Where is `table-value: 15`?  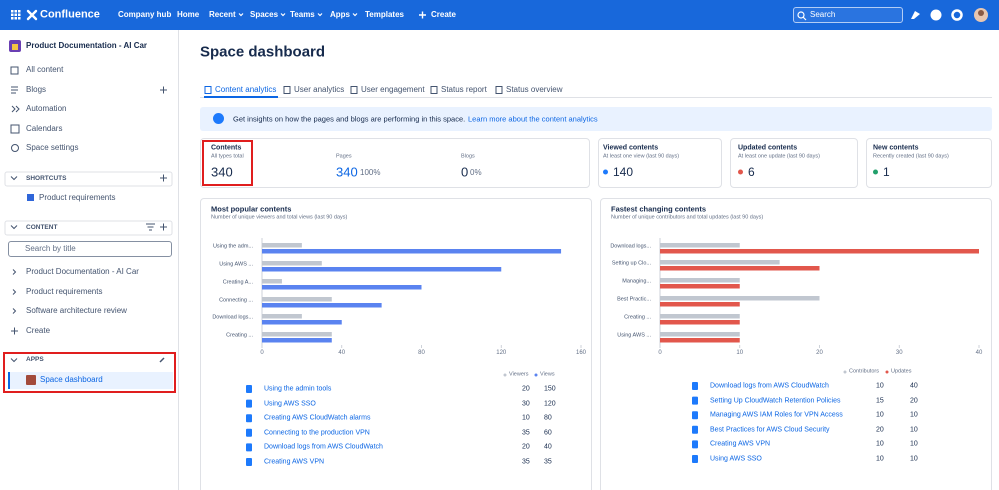 table-value: 15 is located at coordinates (880, 401).